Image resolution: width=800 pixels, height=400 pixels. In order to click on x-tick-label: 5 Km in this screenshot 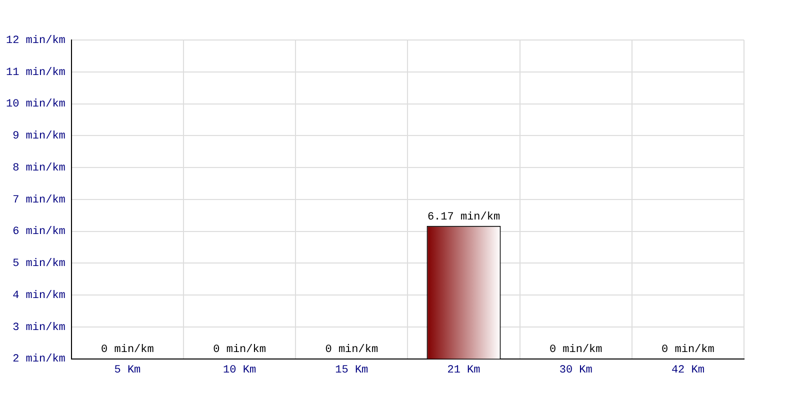, I will do `click(128, 370)`.